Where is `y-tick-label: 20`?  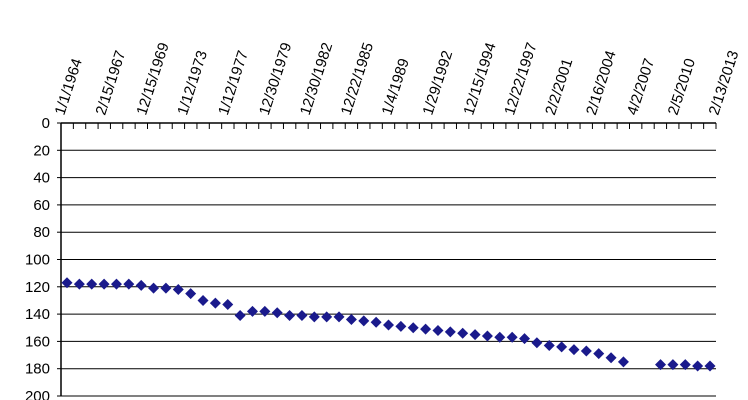
y-tick-label: 20 is located at coordinates (41, 150).